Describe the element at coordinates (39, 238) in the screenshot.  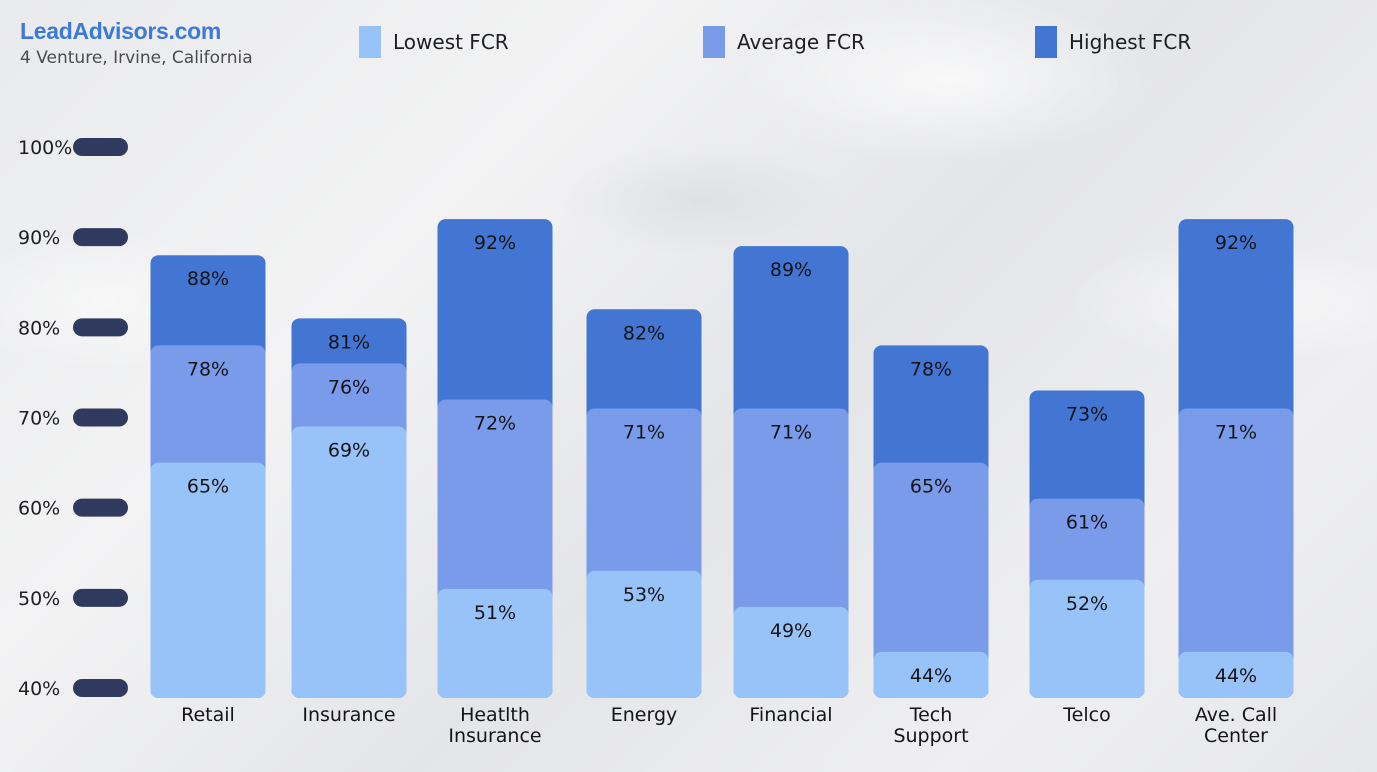
I see `y-tick-label: 90%` at that location.